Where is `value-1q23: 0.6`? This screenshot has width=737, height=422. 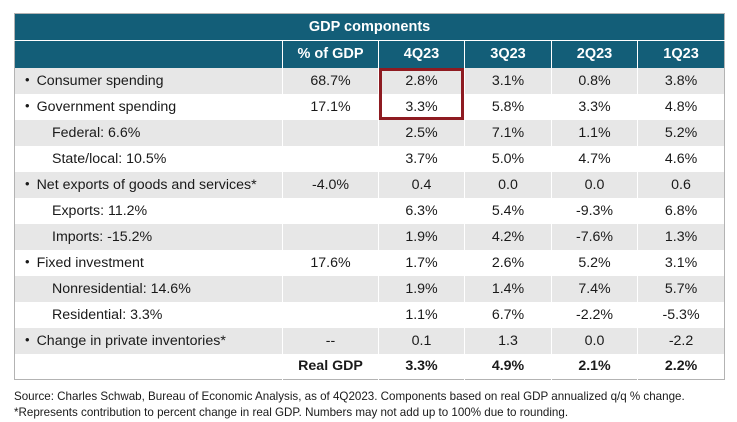
value-1q23: 0.6 is located at coordinates (680, 184).